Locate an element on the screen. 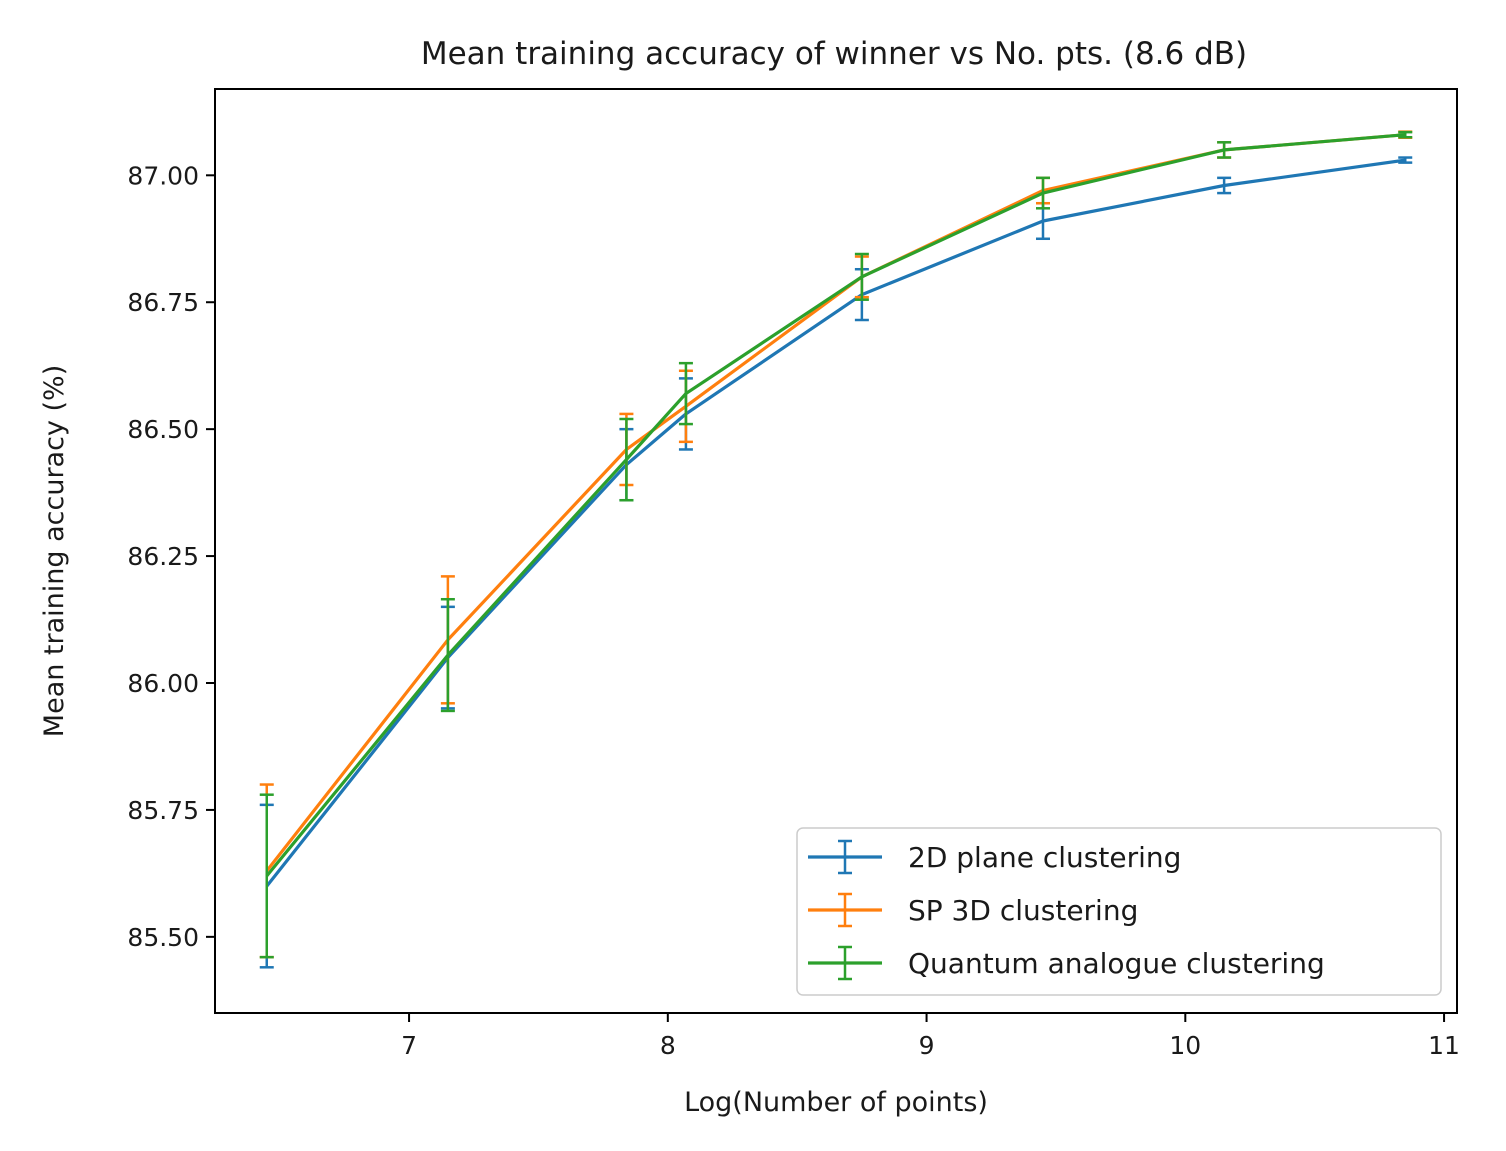 The image size is (1506, 1151). legend-frame is located at coordinates (1119, 911).